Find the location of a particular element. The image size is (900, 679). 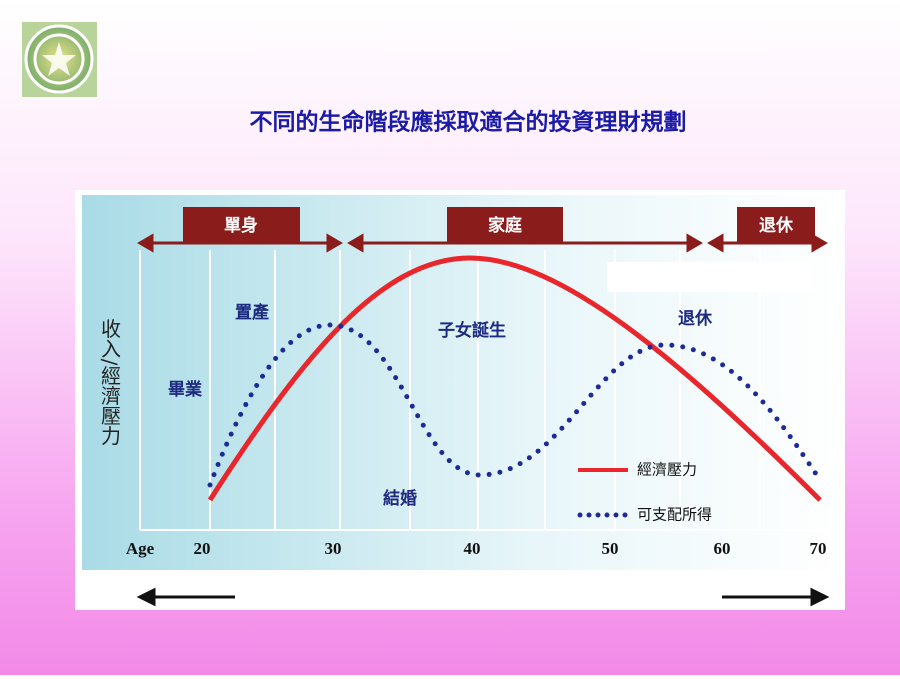

slide-title: 不同的生命階段應採取適合的投資理財規劃 is located at coordinates (468, 122).